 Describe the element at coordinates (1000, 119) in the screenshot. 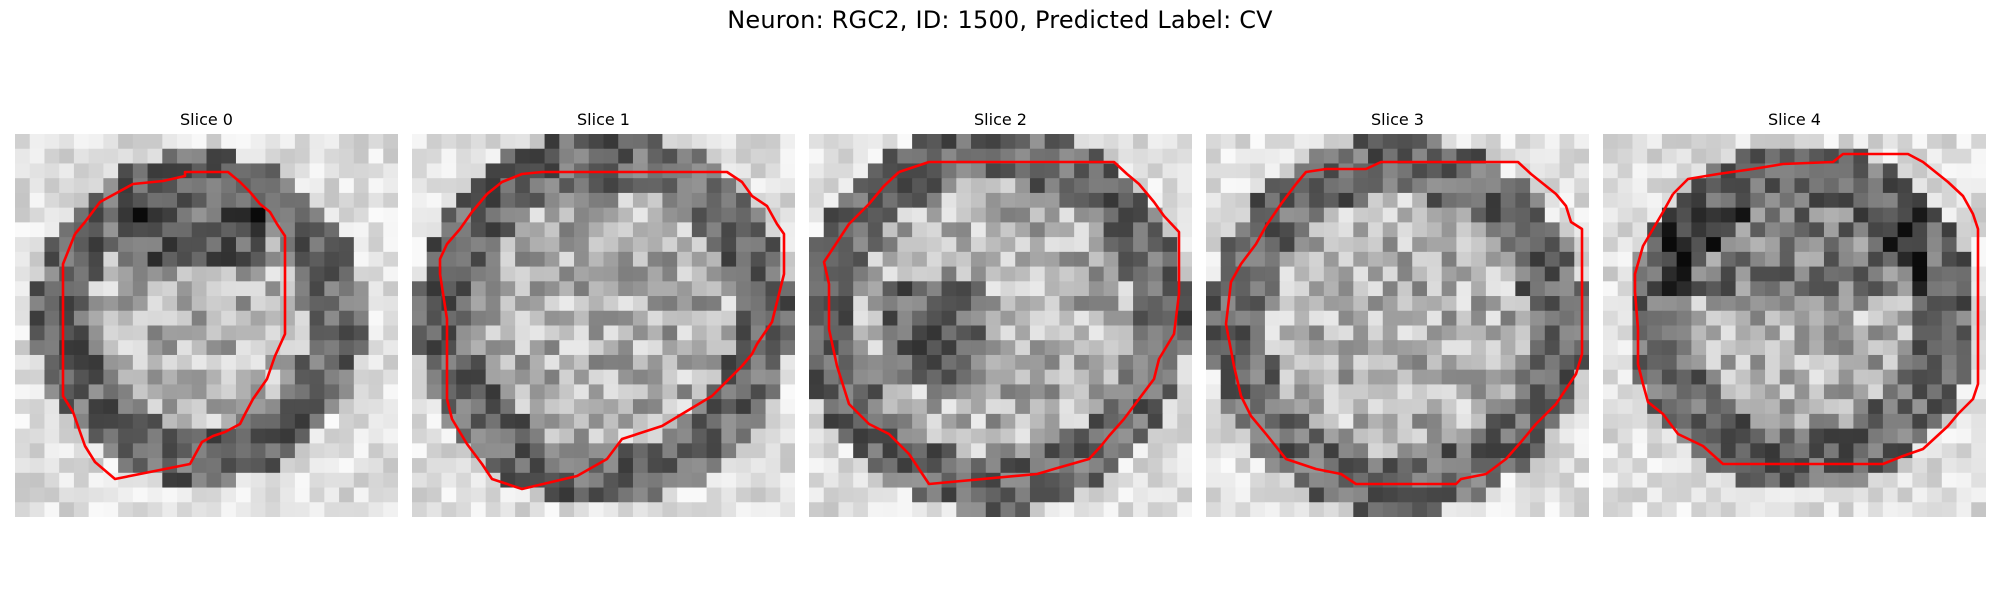

I see `slice-title-2: Slice 2` at that location.